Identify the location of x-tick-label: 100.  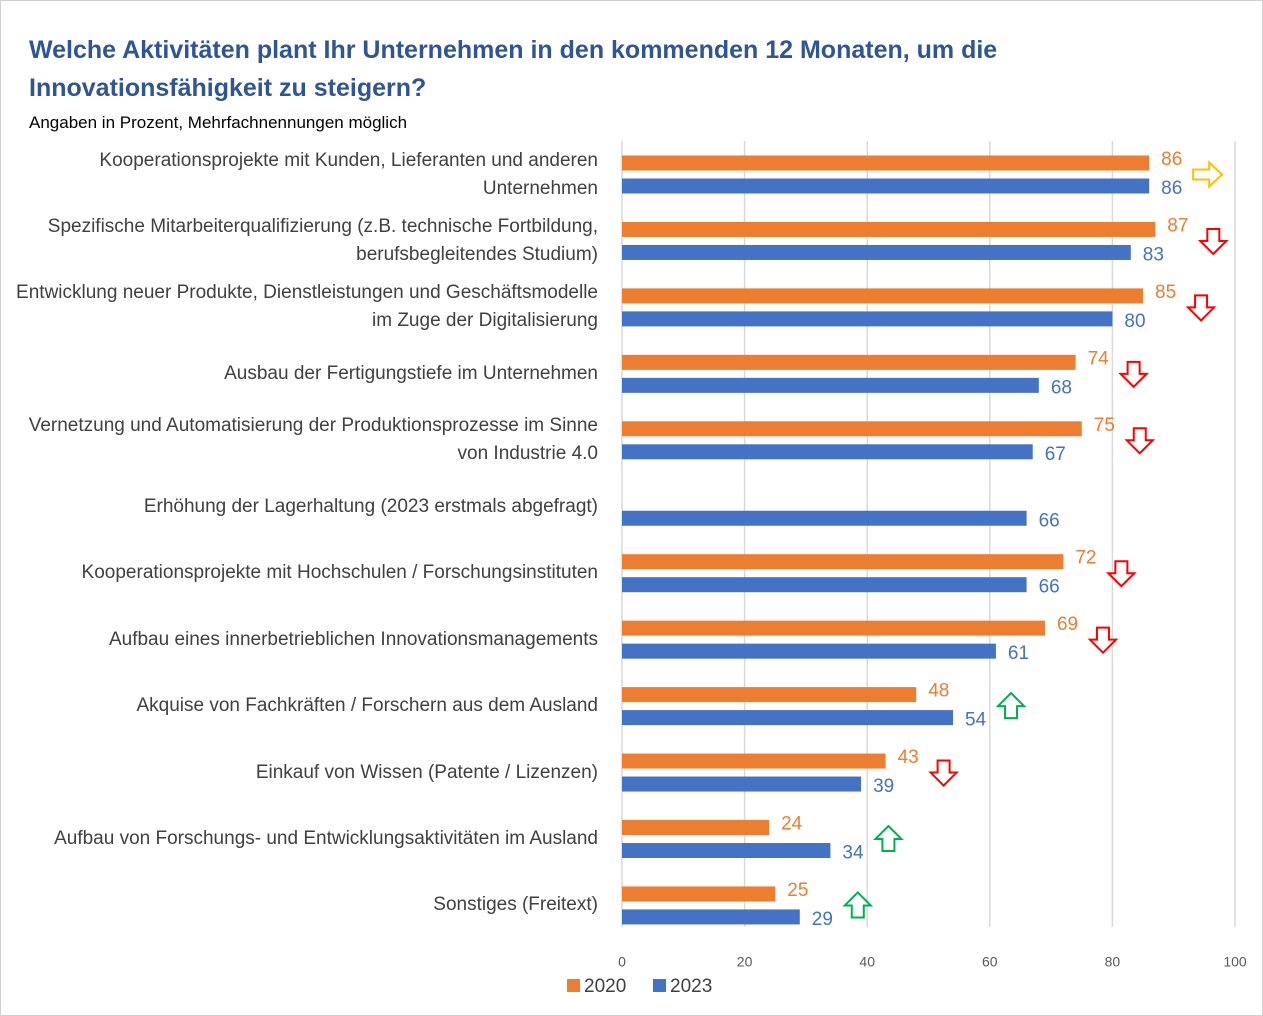
(1235, 962).